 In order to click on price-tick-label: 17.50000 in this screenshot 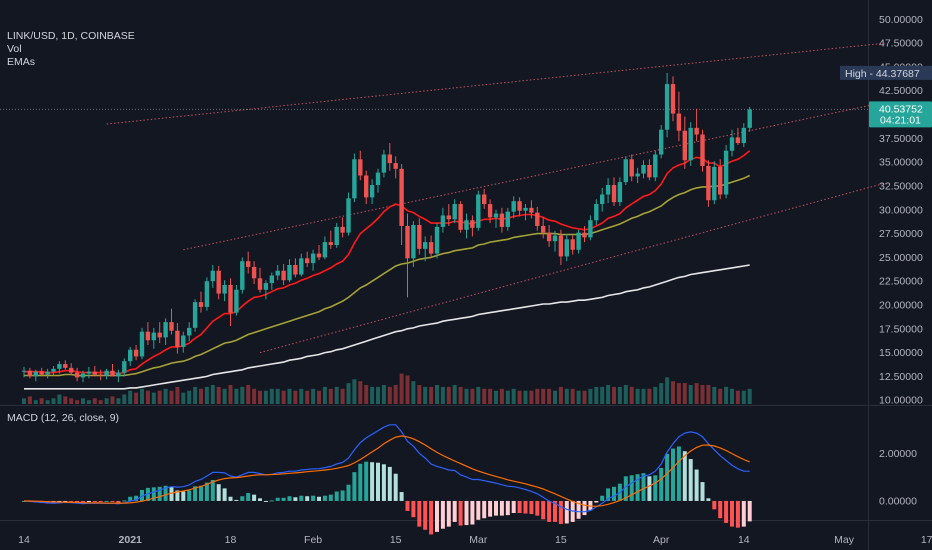, I will do `click(901, 329)`.